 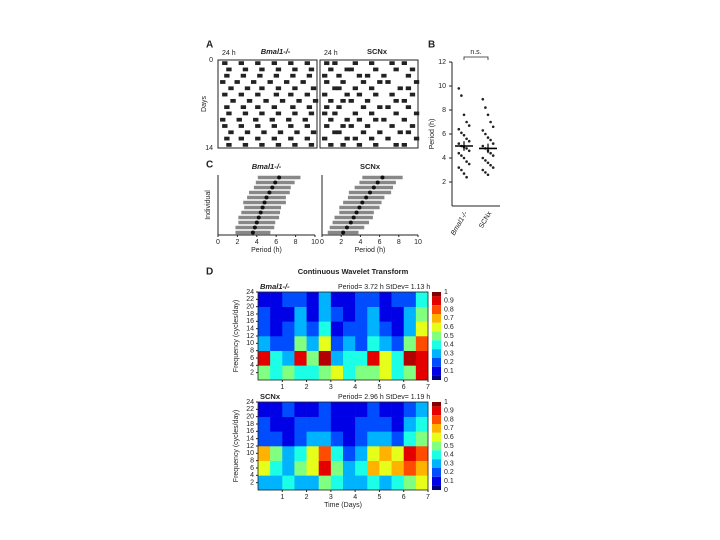 I want to click on colorbar-tick-label: 0.4, so click(x=449, y=345).